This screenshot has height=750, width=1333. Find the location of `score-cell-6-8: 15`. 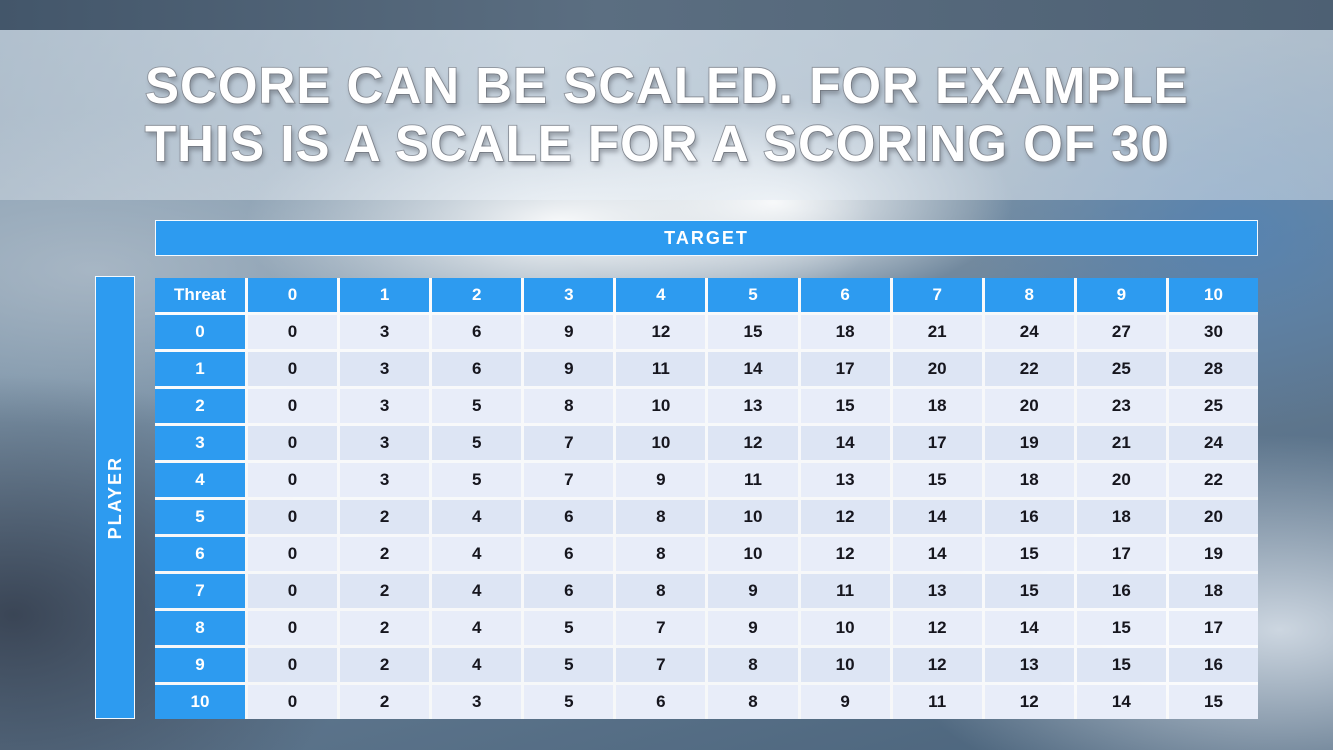

score-cell-6-8: 15 is located at coordinates (1029, 554).